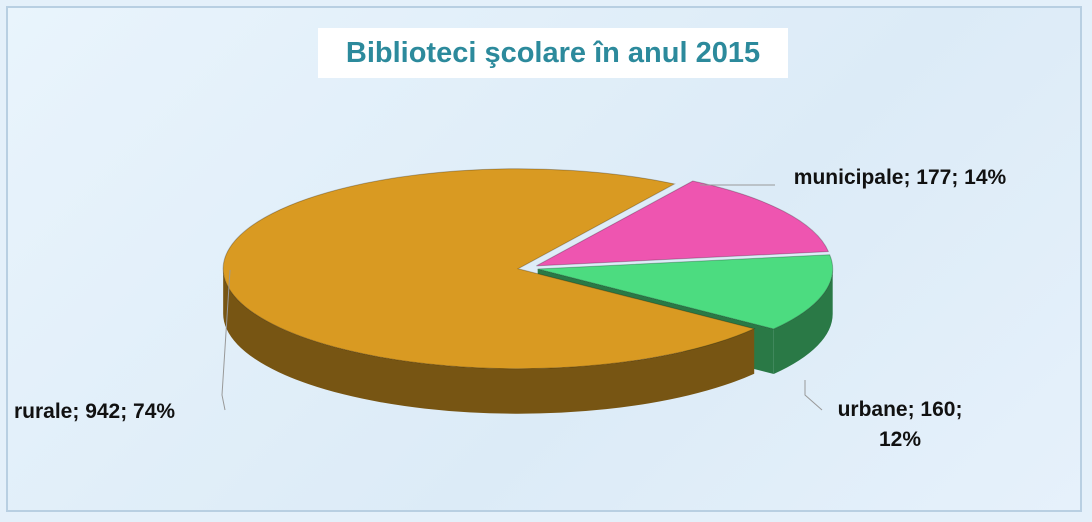  Describe the element at coordinates (900, 424) in the screenshot. I see `data-label: urbane; 160; 12%` at that location.